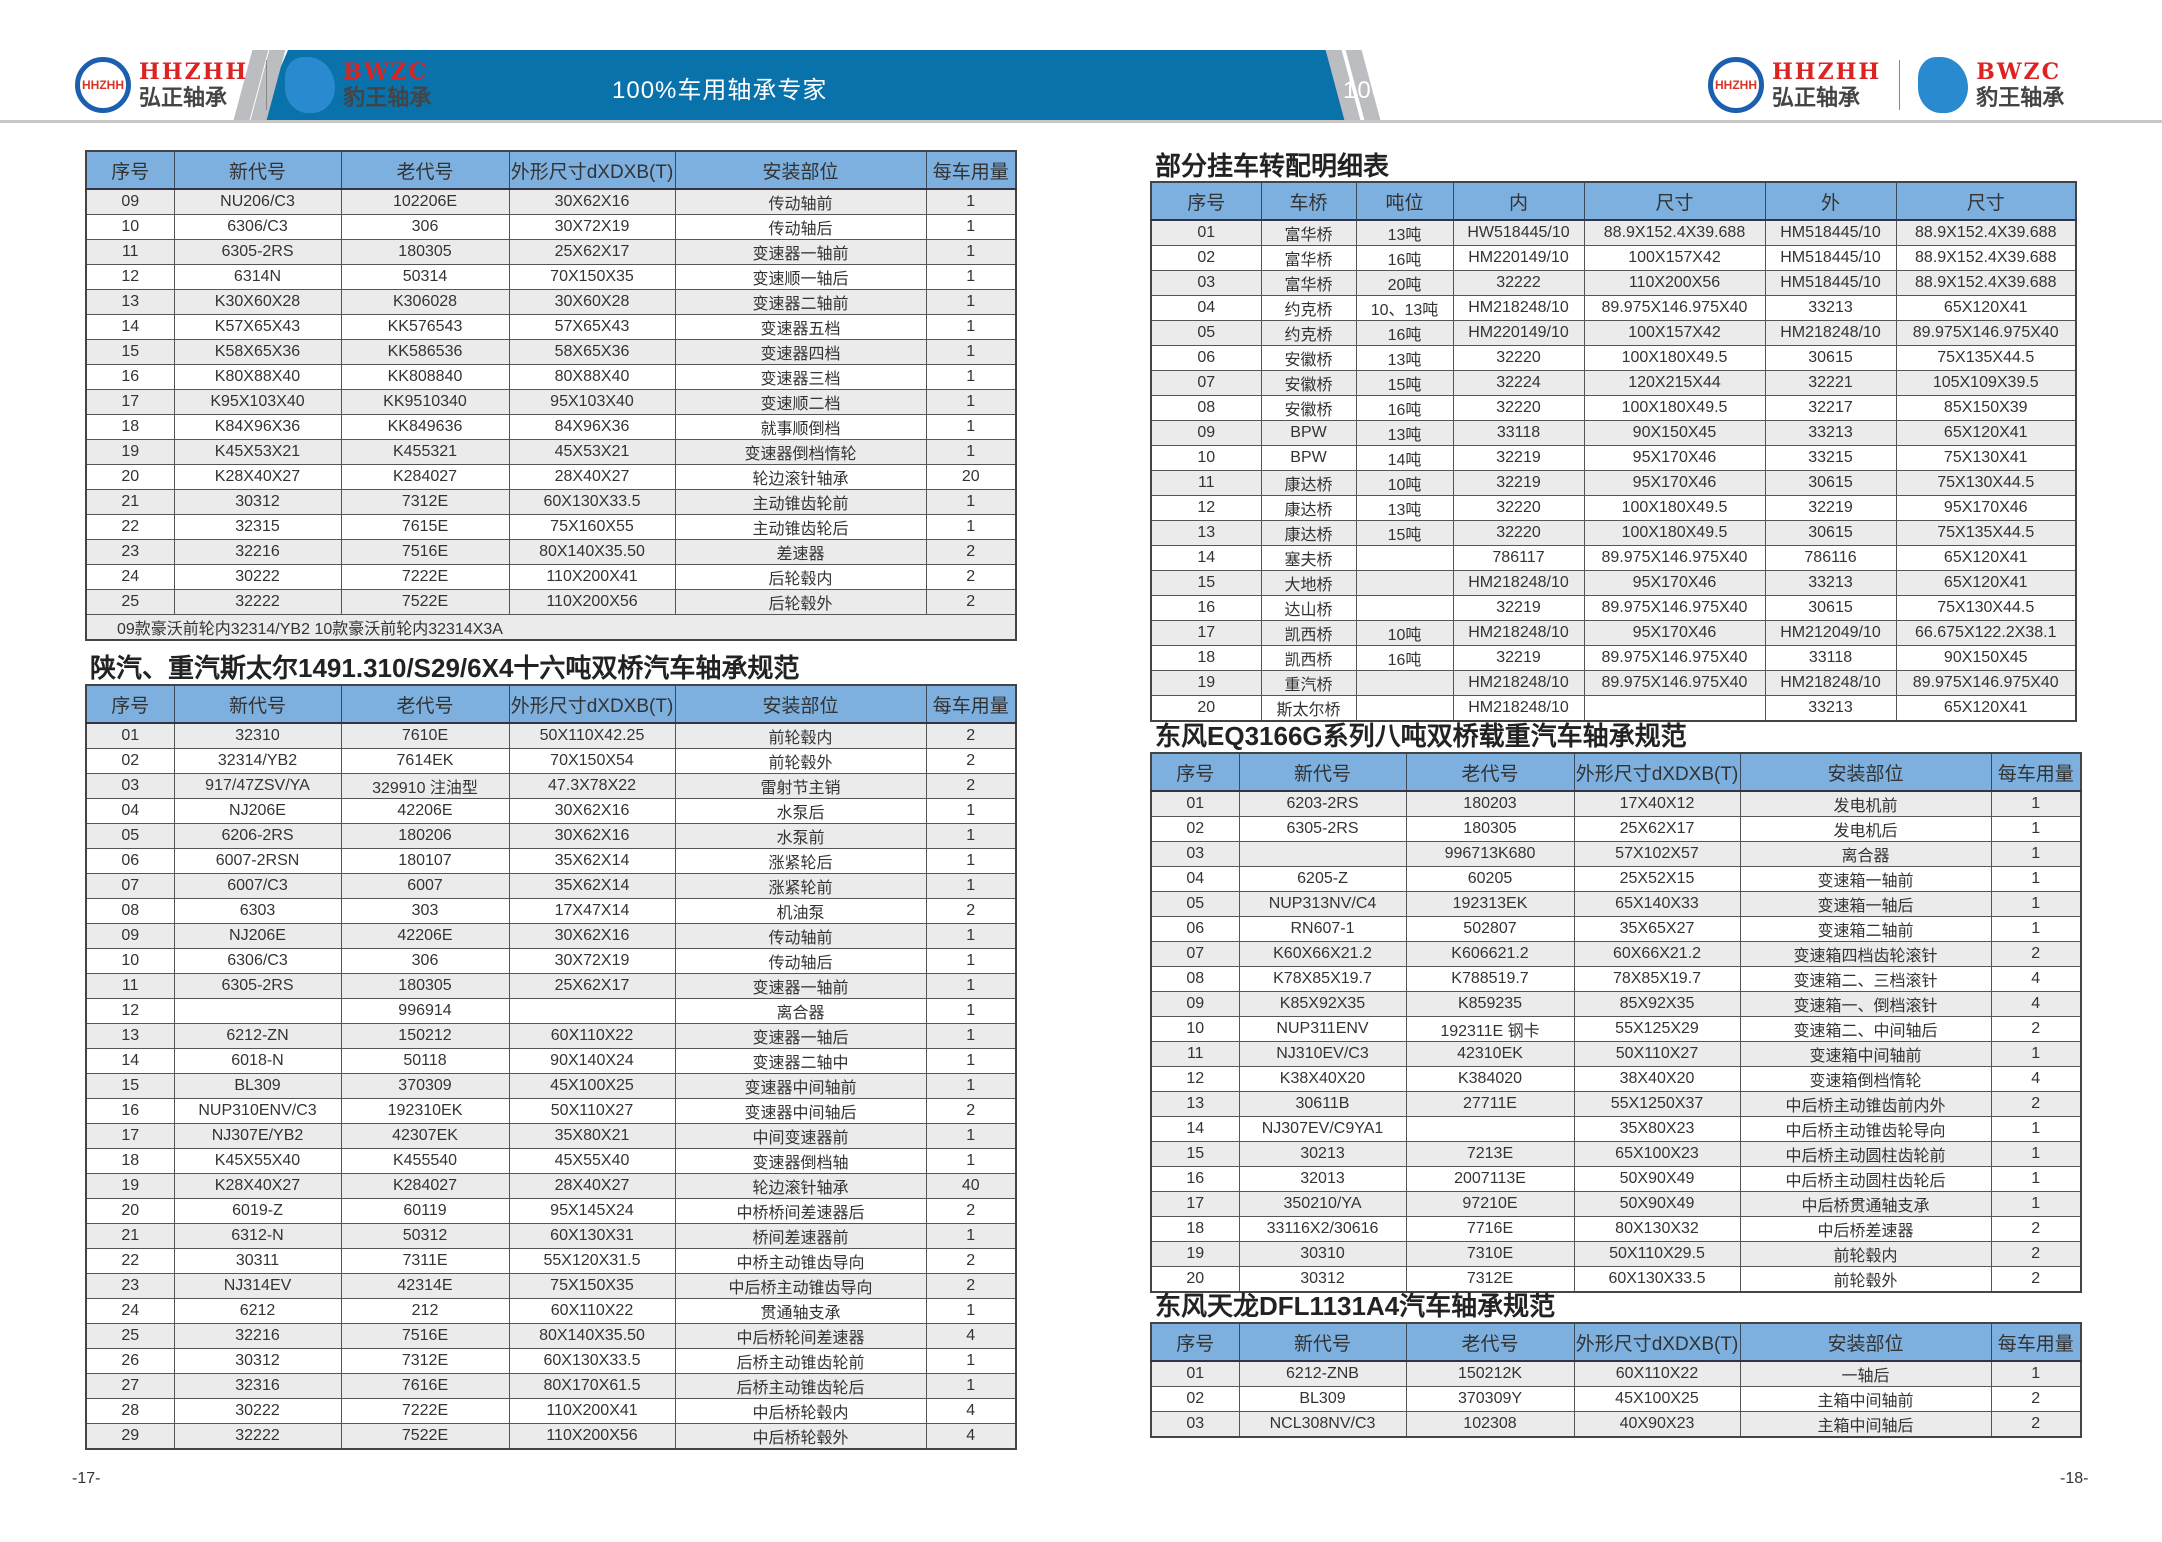 The height and width of the screenshot is (1542, 2162). I want to click on cell-dimensions: 47.3X78X22, so click(592, 786).